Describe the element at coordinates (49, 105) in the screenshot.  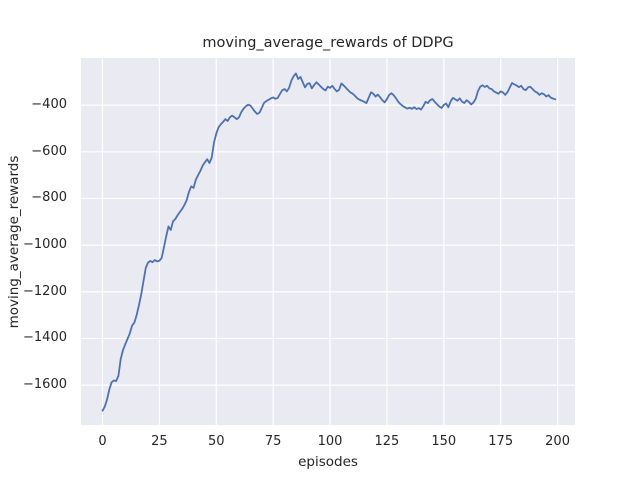
I see `y-tick-label: −400` at that location.